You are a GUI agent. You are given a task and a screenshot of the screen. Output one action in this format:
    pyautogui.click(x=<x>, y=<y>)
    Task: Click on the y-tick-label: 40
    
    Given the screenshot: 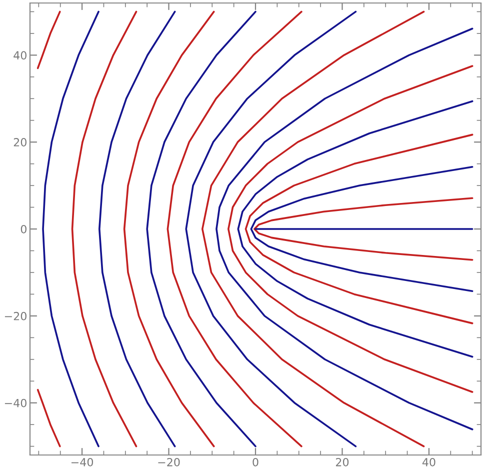 What is the action you would take?
    pyautogui.click(x=20, y=55)
    